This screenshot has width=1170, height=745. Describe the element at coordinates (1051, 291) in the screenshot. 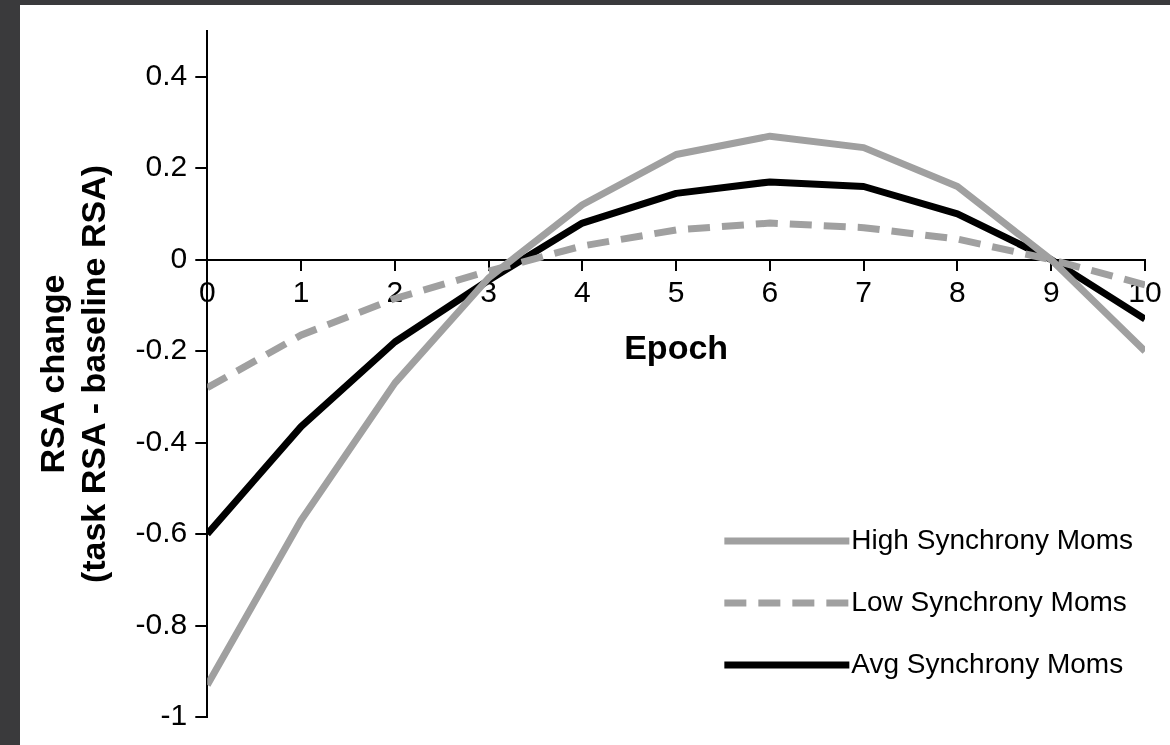

I see `x-tick-label: 9` at that location.